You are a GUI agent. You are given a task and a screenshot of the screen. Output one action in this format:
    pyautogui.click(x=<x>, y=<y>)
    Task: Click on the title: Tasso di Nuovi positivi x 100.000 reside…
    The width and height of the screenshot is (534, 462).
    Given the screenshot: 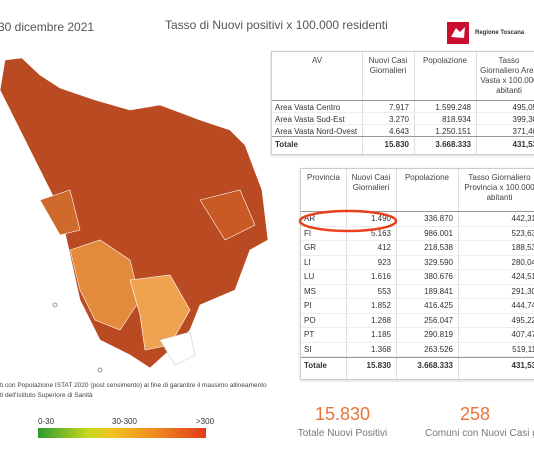 What is the action you would take?
    pyautogui.click(x=276, y=25)
    